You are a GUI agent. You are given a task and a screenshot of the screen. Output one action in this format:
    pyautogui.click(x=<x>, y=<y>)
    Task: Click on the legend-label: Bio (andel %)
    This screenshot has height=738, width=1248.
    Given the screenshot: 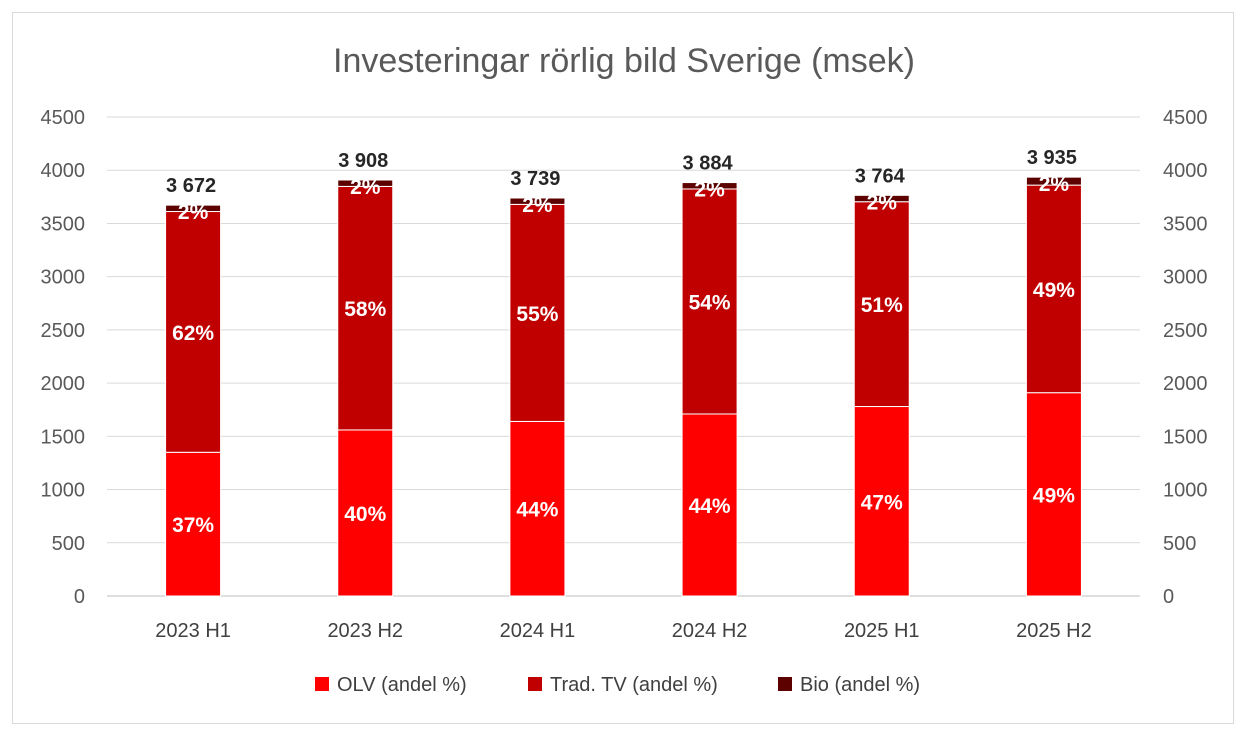 What is the action you would take?
    pyautogui.click(x=860, y=685)
    